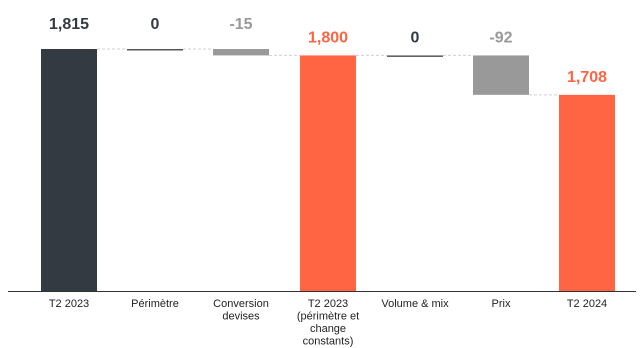 This screenshot has height=348, width=644. What do you see at coordinates (155, 304) in the screenshot?
I see `x-tick-label: Périmètre` at bounding box center [155, 304].